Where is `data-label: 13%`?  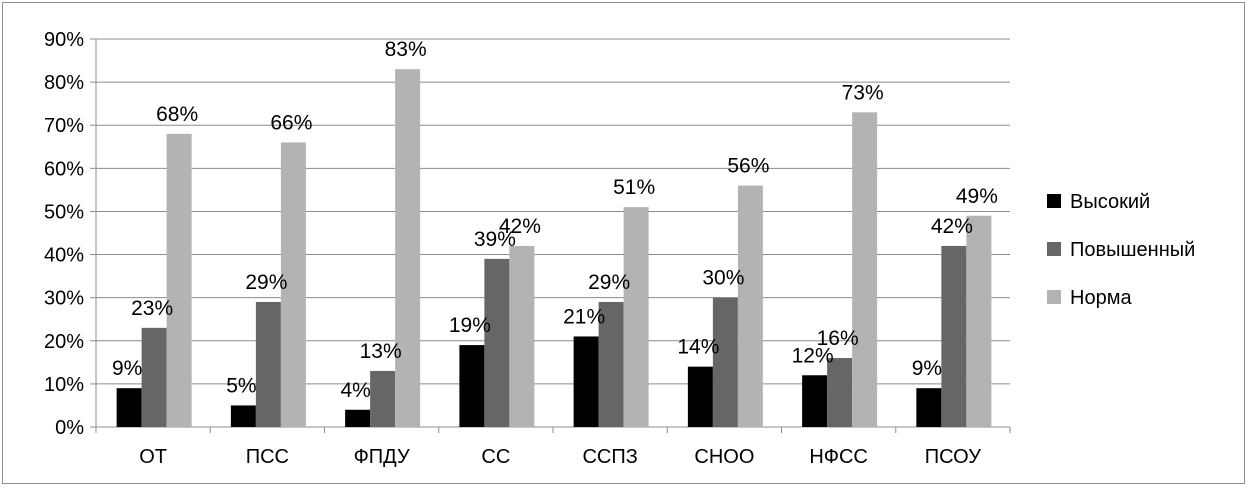 data-label: 13% is located at coordinates (381, 351).